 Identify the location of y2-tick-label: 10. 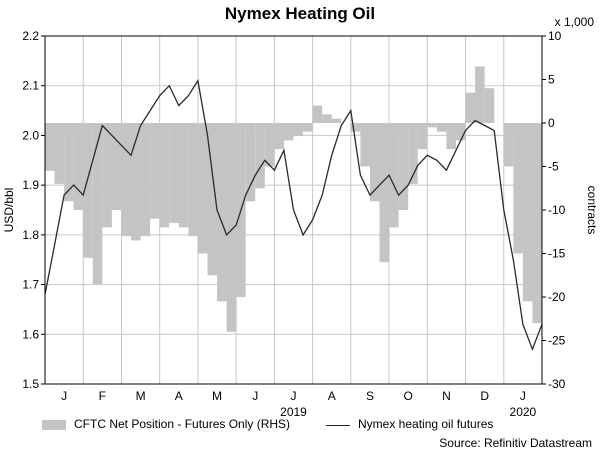
(555, 36).